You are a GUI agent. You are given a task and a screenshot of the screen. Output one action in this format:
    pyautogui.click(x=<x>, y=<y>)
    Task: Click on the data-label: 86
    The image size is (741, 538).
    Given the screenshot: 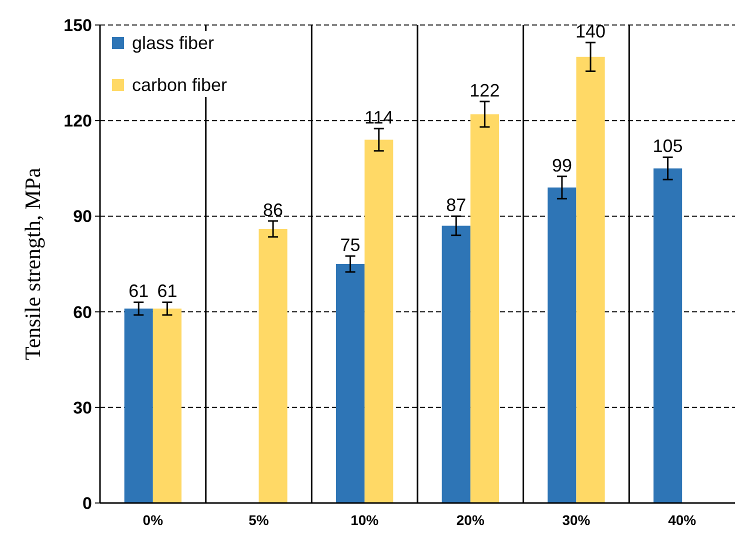 What is the action you would take?
    pyautogui.click(x=273, y=210)
    